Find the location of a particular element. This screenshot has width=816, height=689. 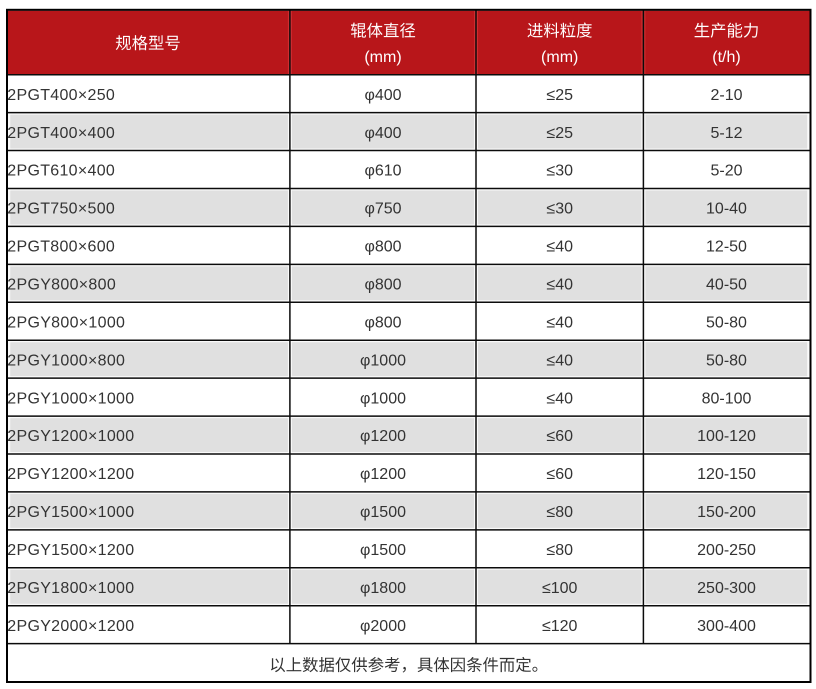

svg-text: 2PGY1500×1200 is located at coordinates (70, 550).